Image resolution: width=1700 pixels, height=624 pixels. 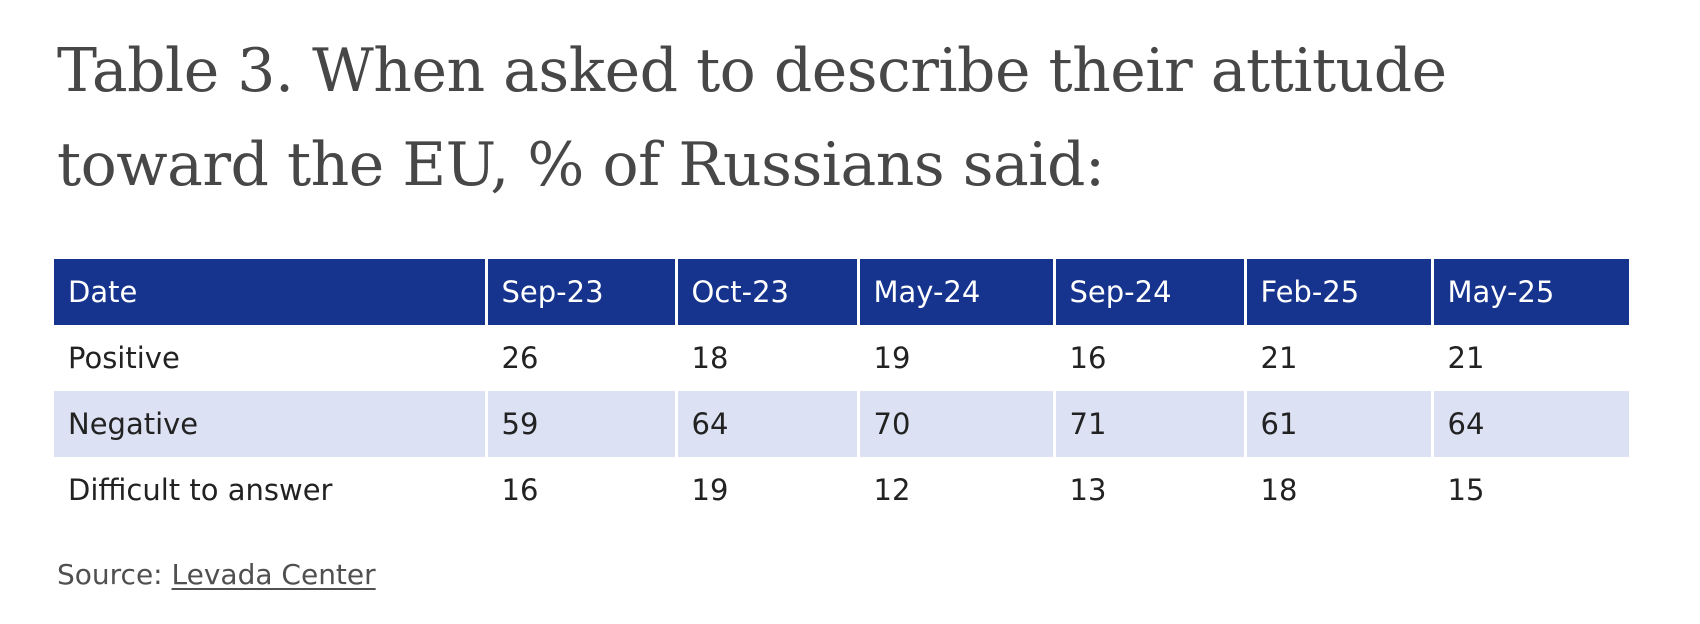 I want to click on source-line: Source: Levada Center, so click(x=216, y=574).